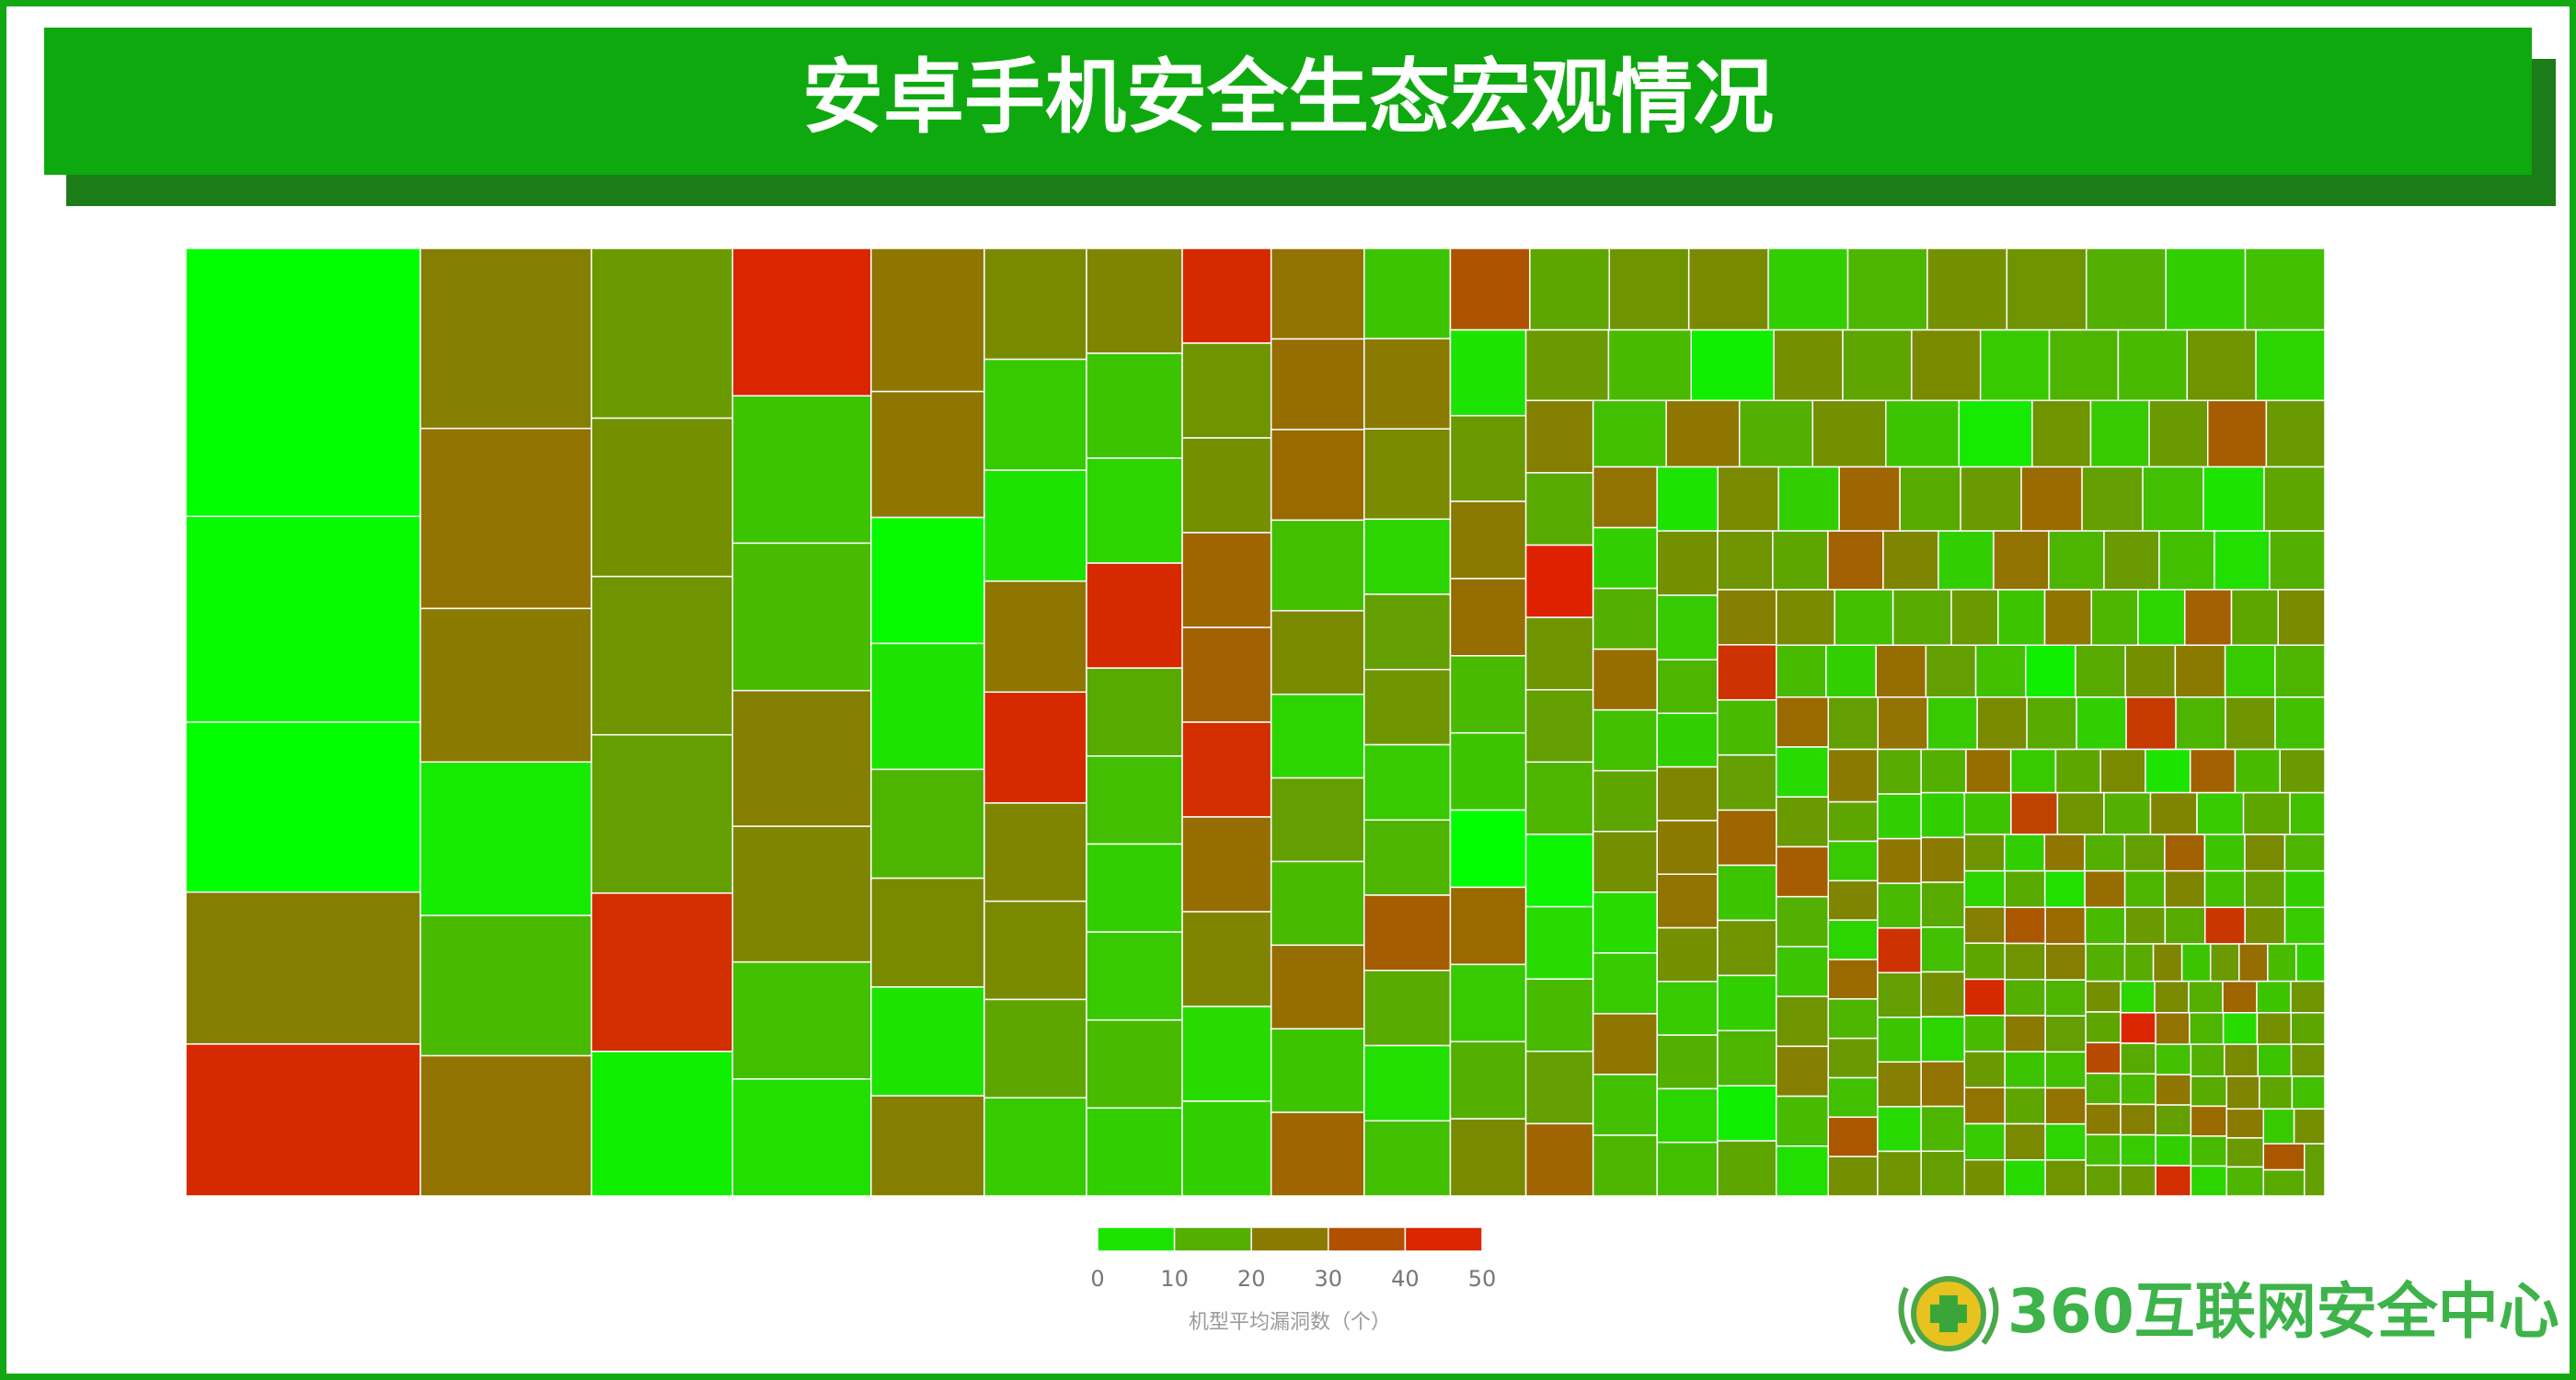 This screenshot has height=1380, width=2576. Describe the element at coordinates (1288, 97) in the screenshot. I see `page-title: 安卓手机安全生态宏观情况` at that location.